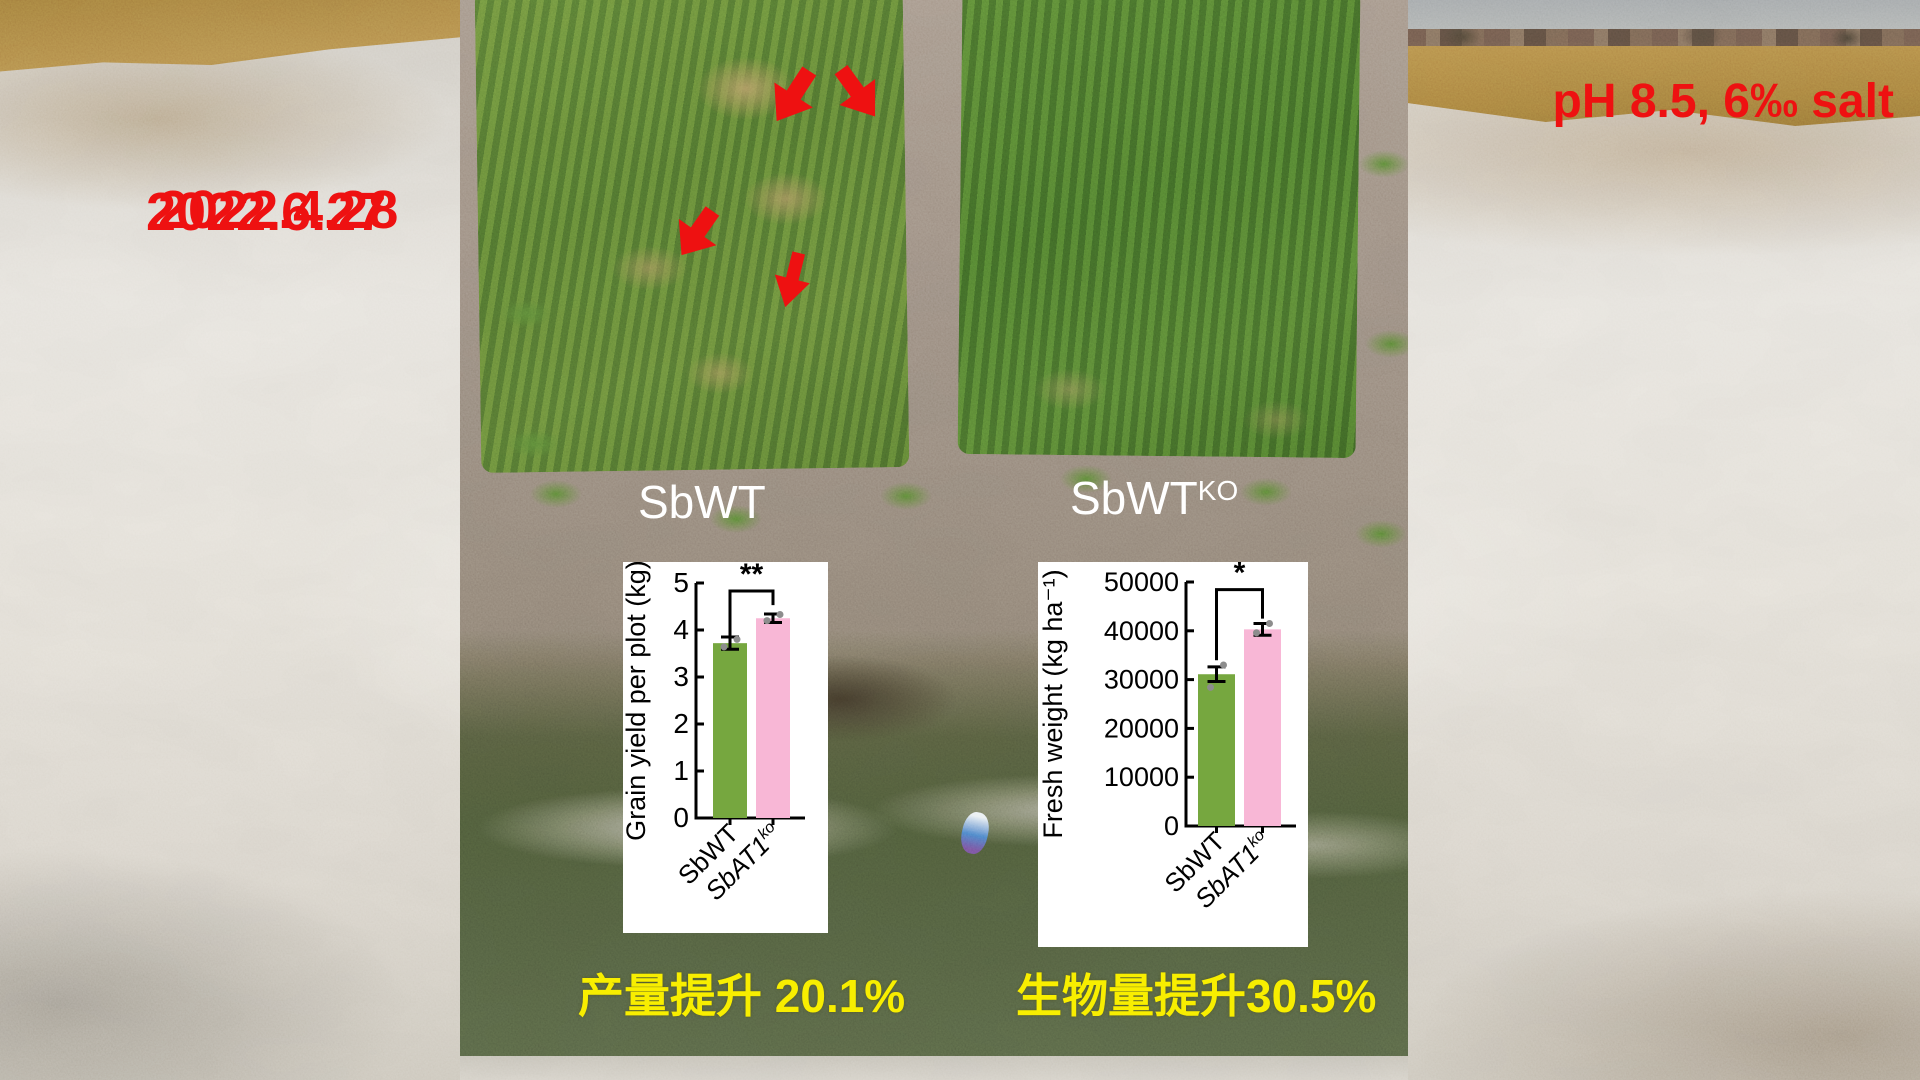 This screenshot has width=1920, height=1080. What do you see at coordinates (1159, 229) in the screenshot?
I see `sorghum-plot-ko` at bounding box center [1159, 229].